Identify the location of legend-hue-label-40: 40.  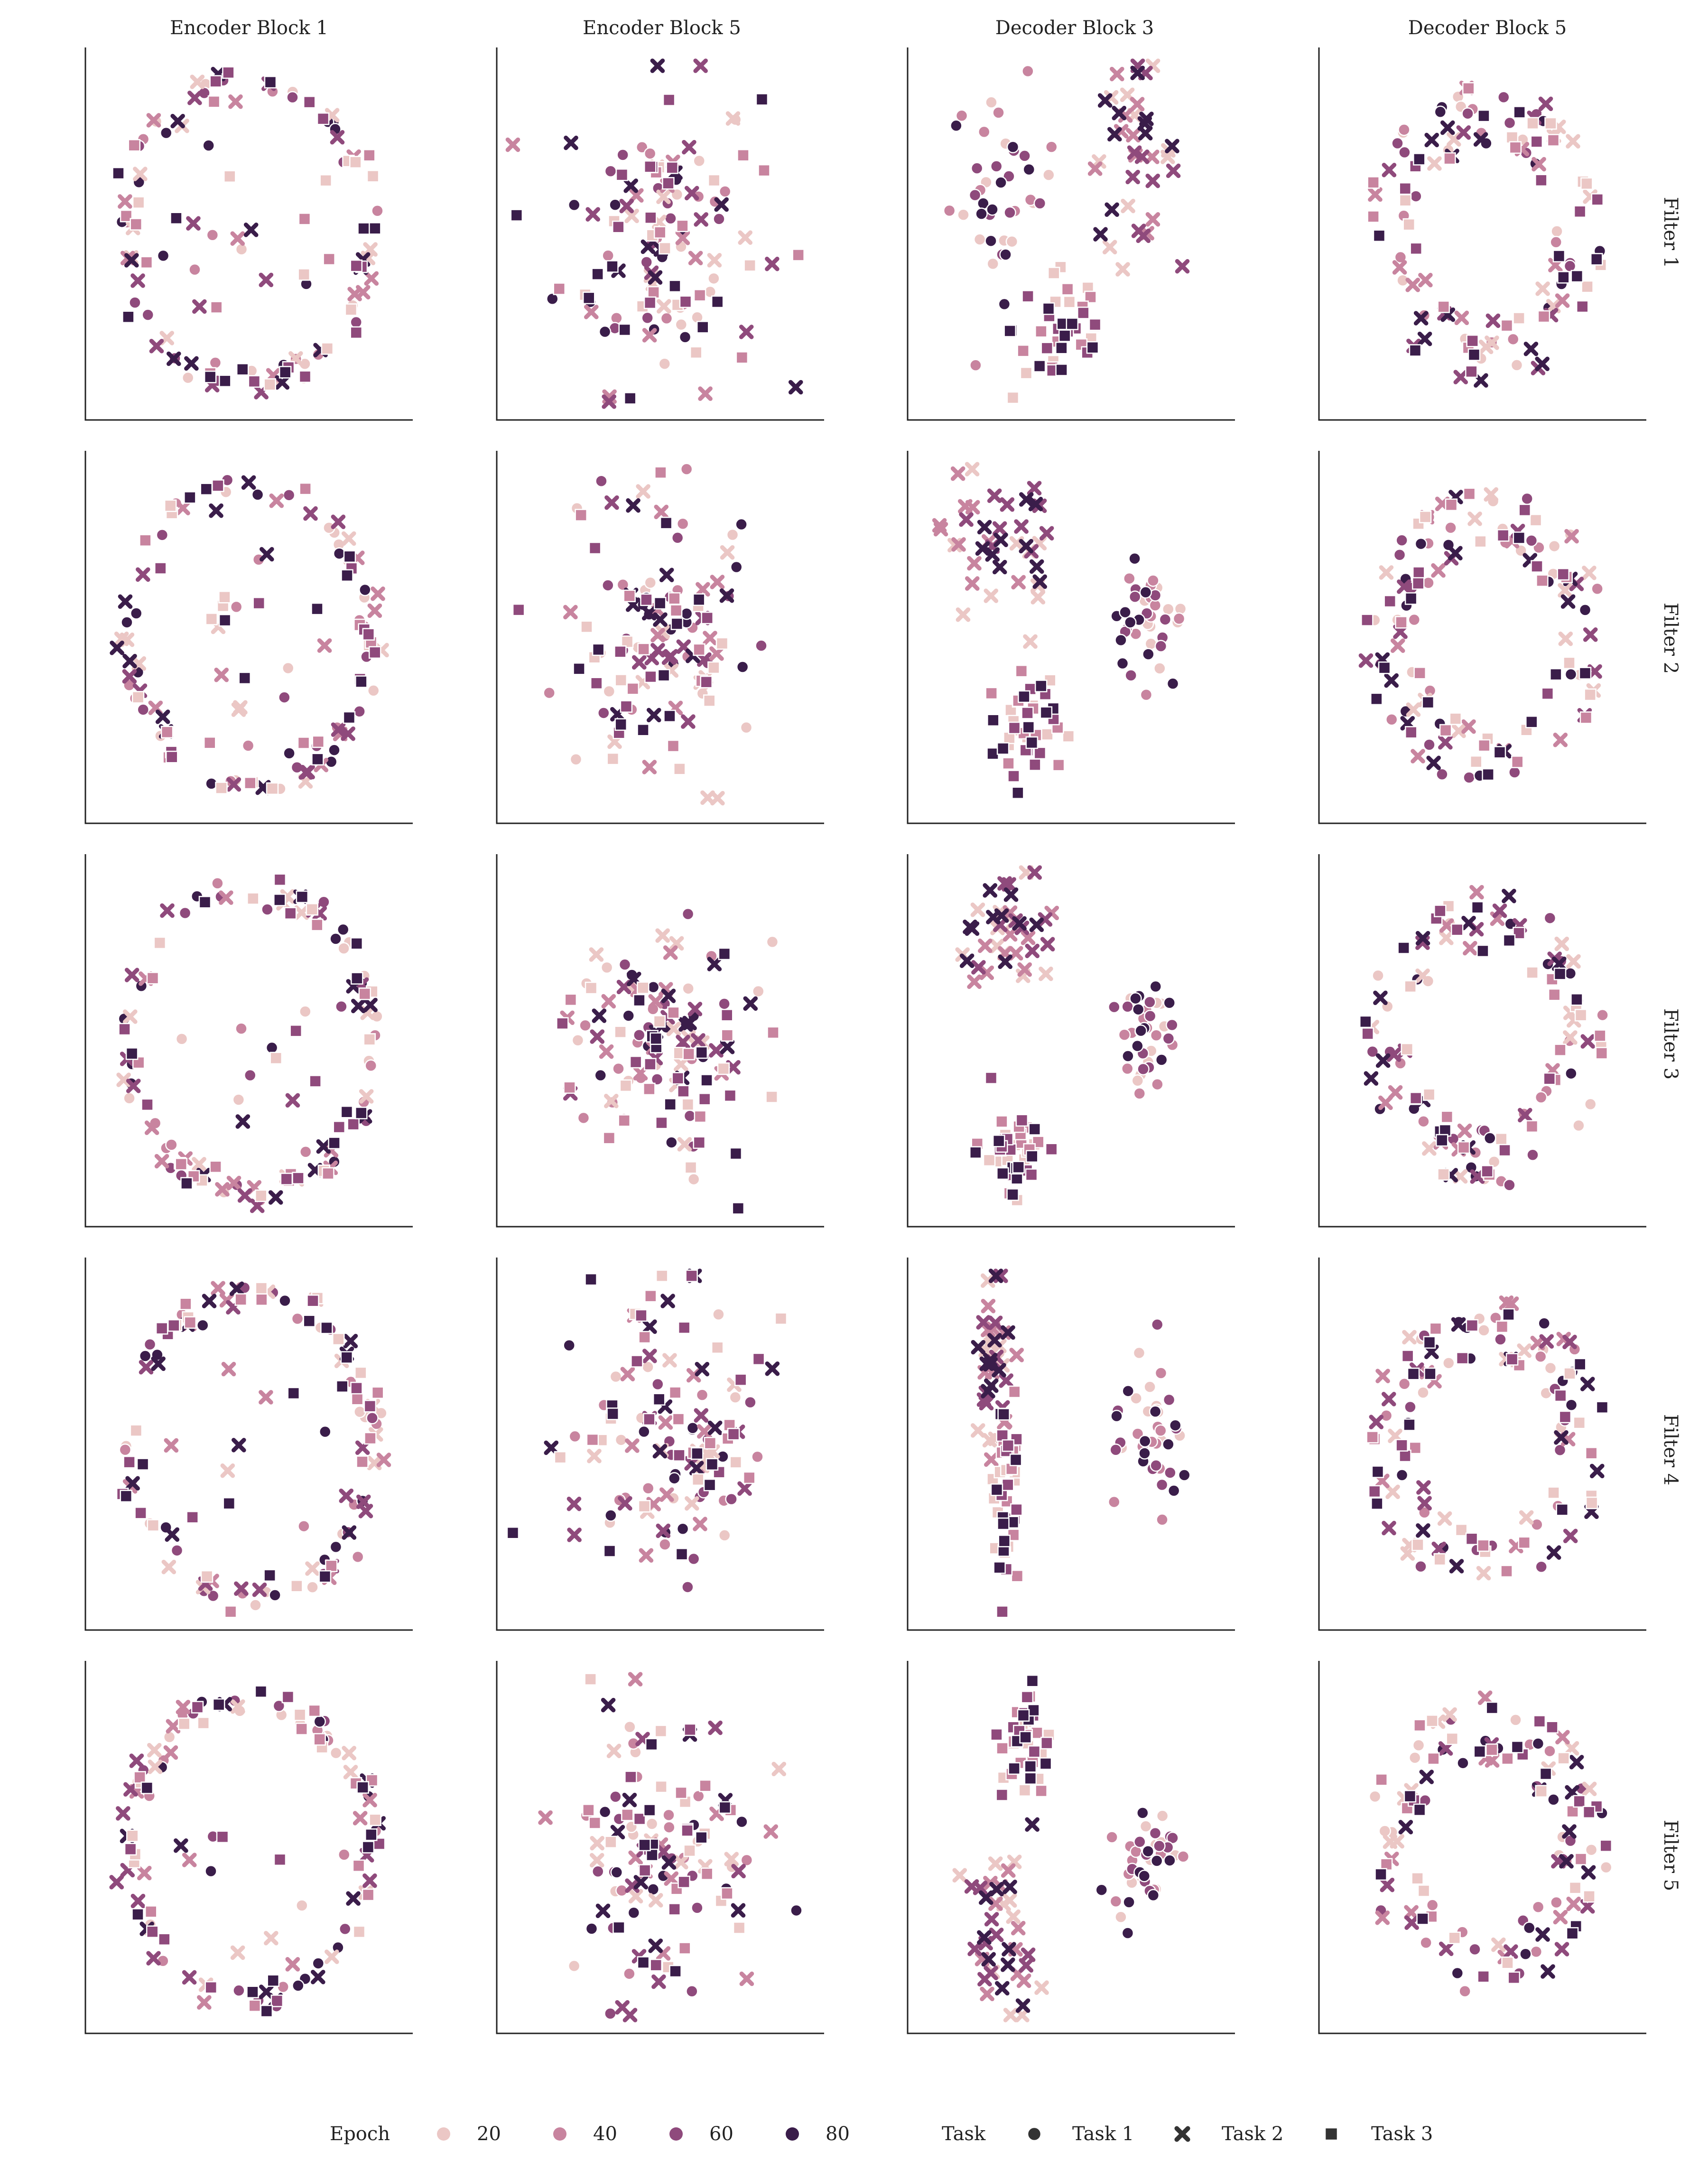
(605, 2134).